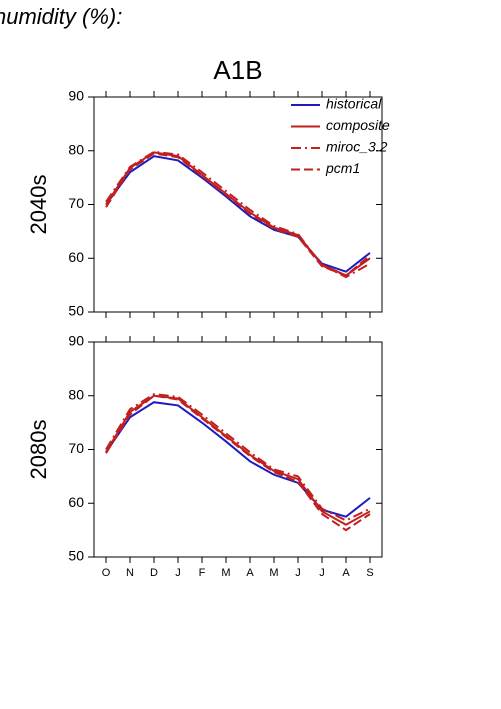 The image size is (501, 709). Describe the element at coordinates (357, 147) in the screenshot. I see `legend-label: miroc_3.2` at that location.